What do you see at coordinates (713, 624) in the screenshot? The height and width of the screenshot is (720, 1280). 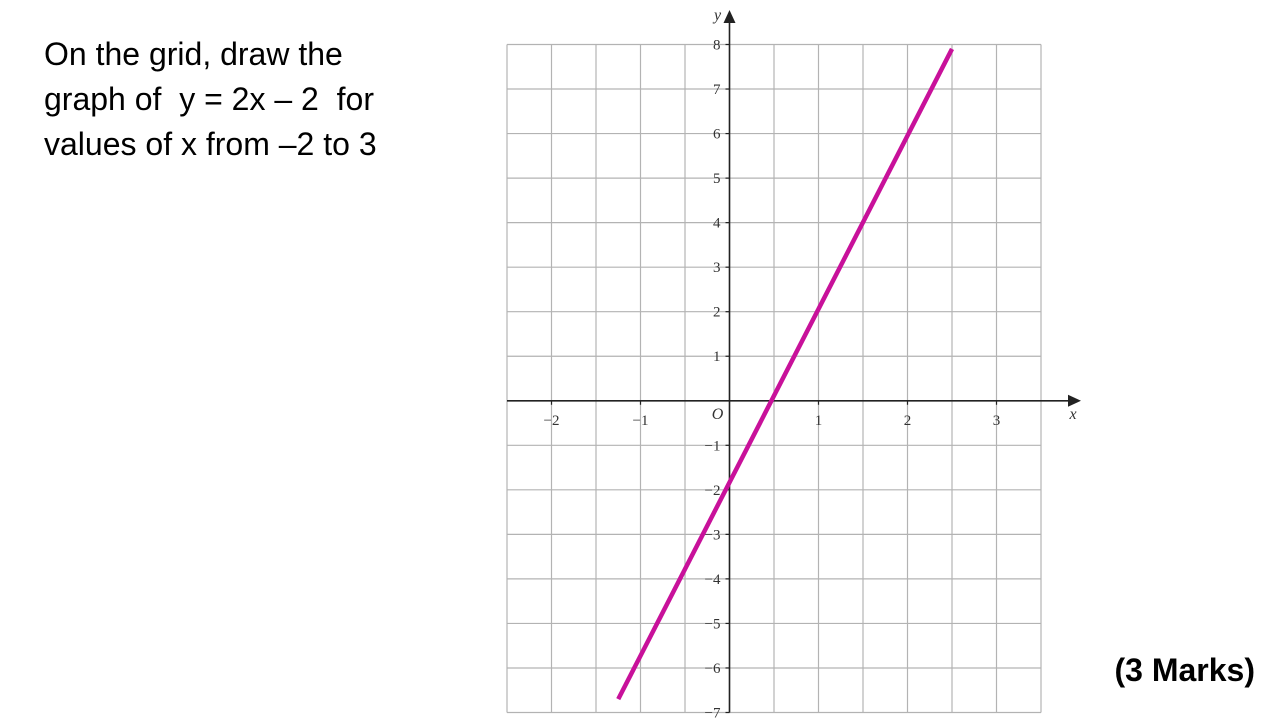 I see `y-tick-label: −5` at bounding box center [713, 624].